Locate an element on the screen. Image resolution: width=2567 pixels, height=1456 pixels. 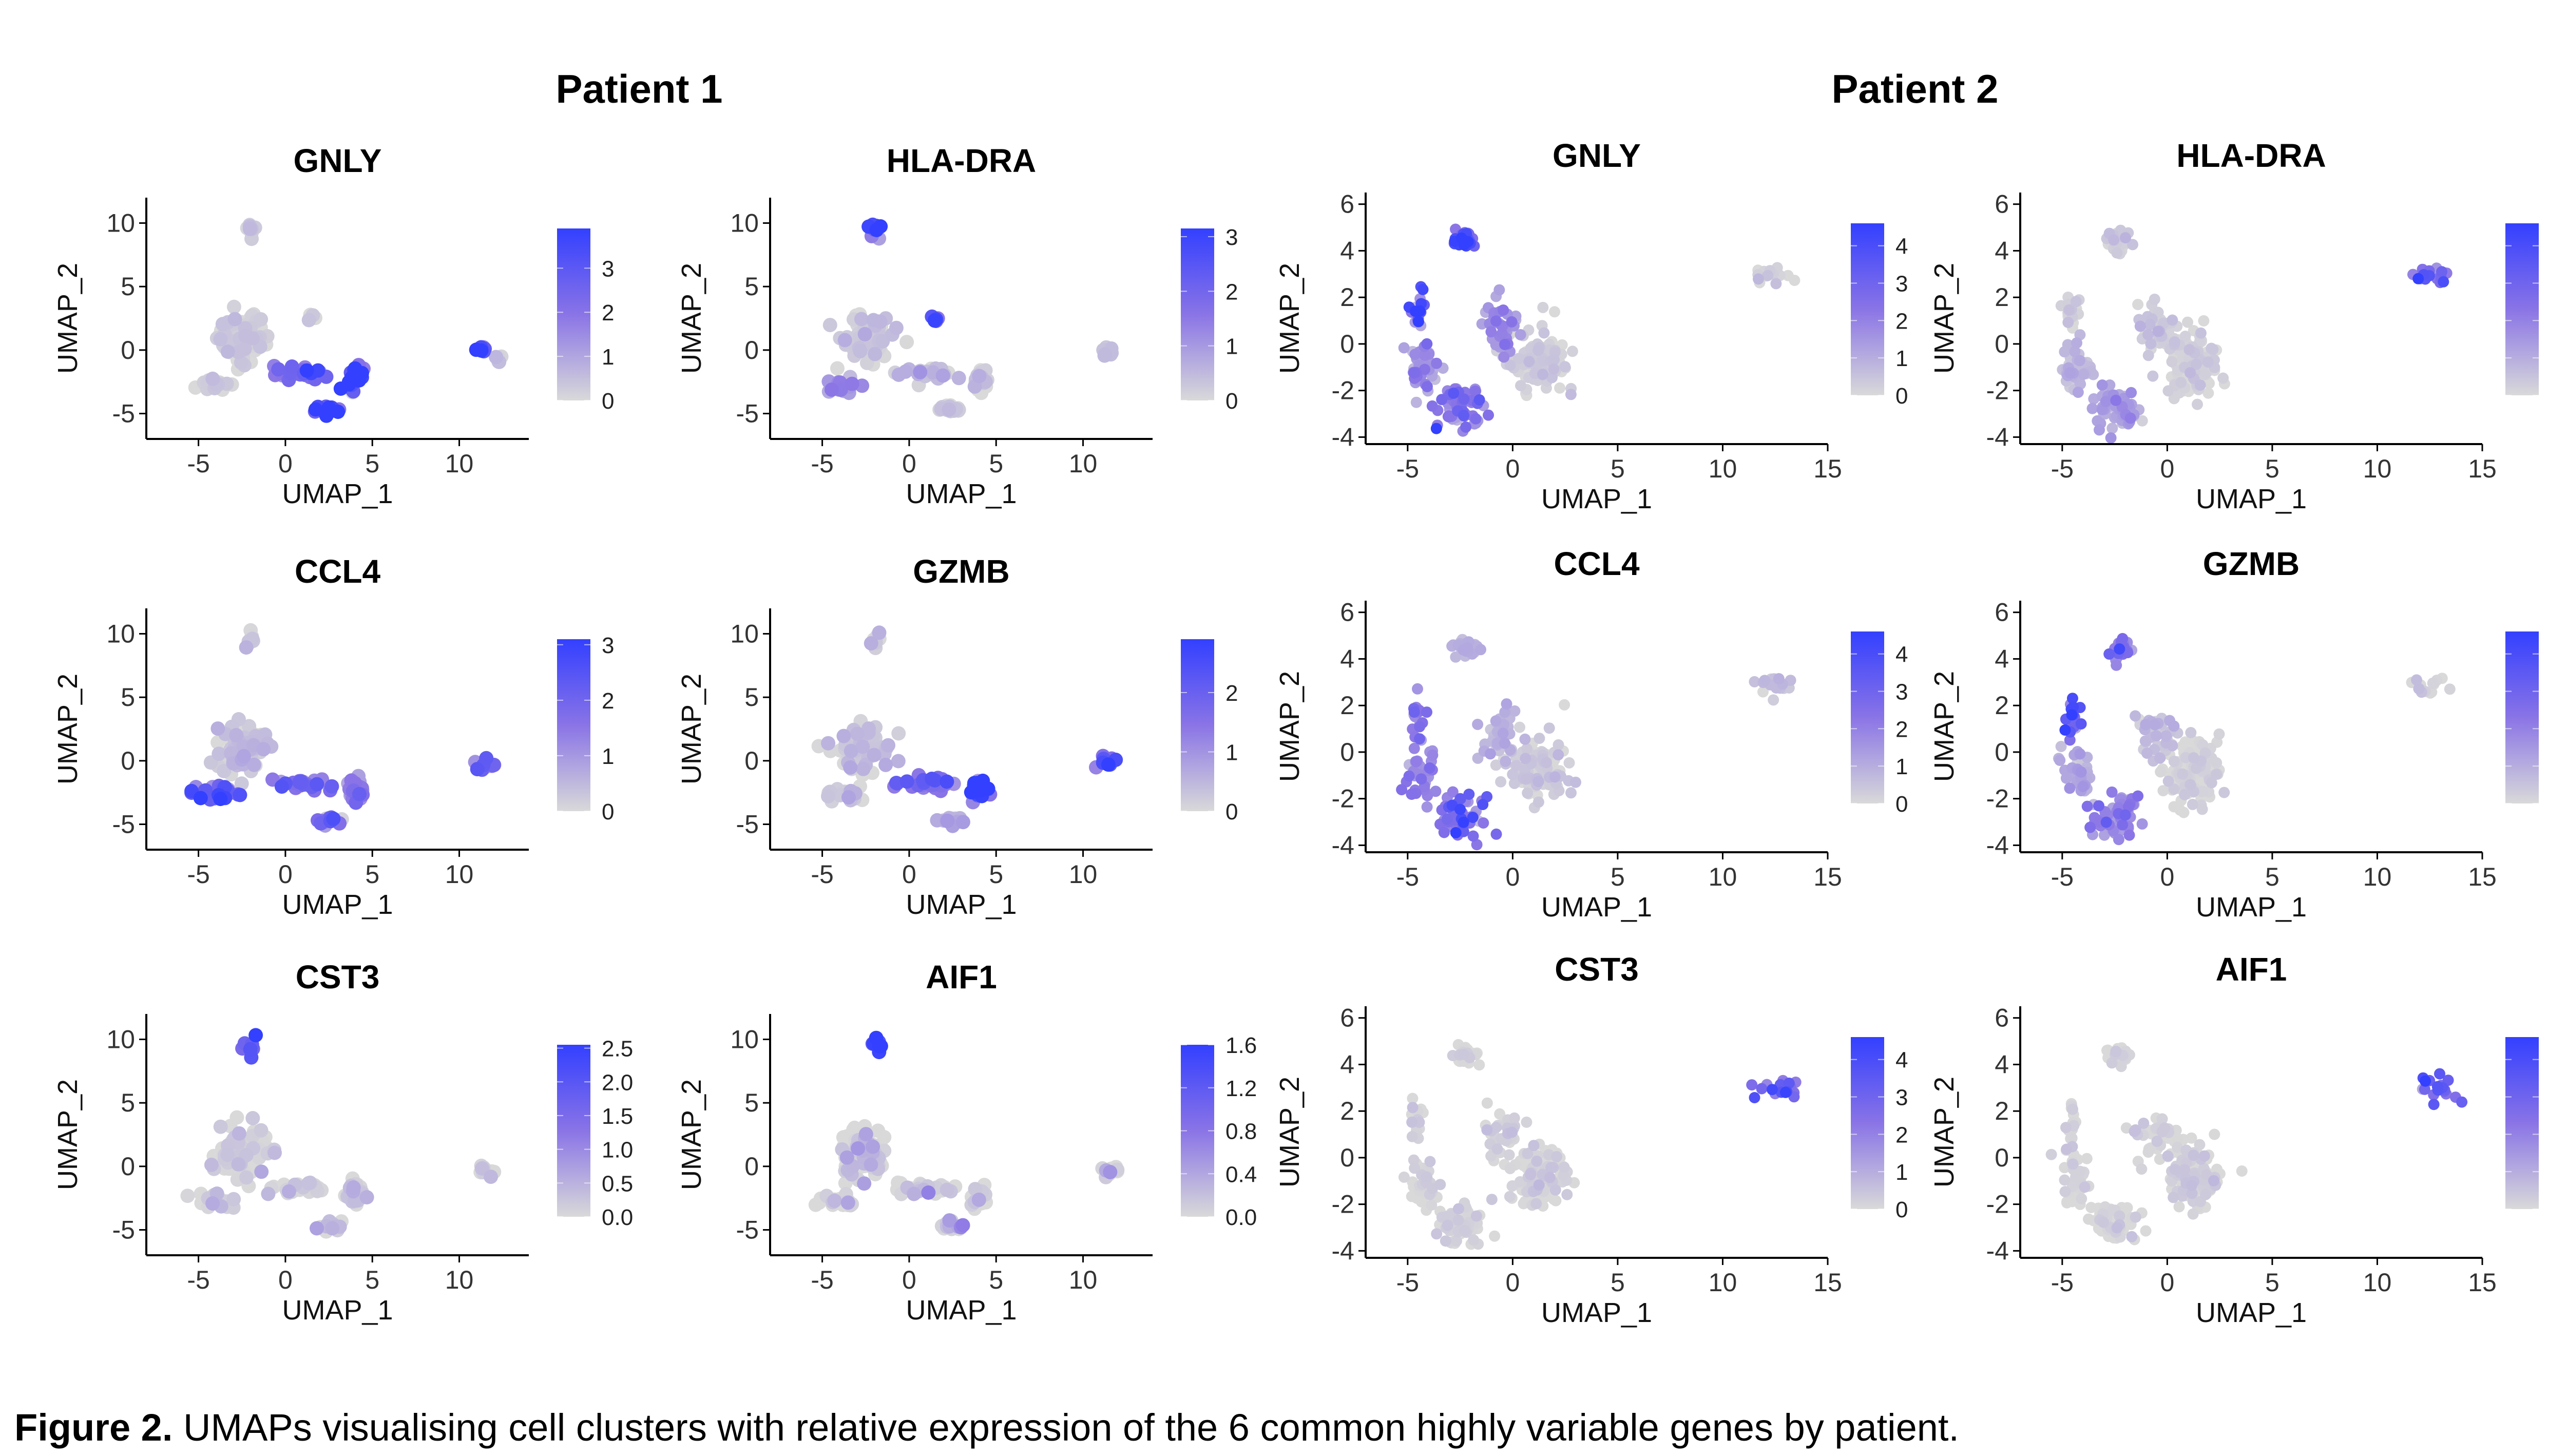
colorbar-tick-label: 0.0 is located at coordinates (1241, 1217).